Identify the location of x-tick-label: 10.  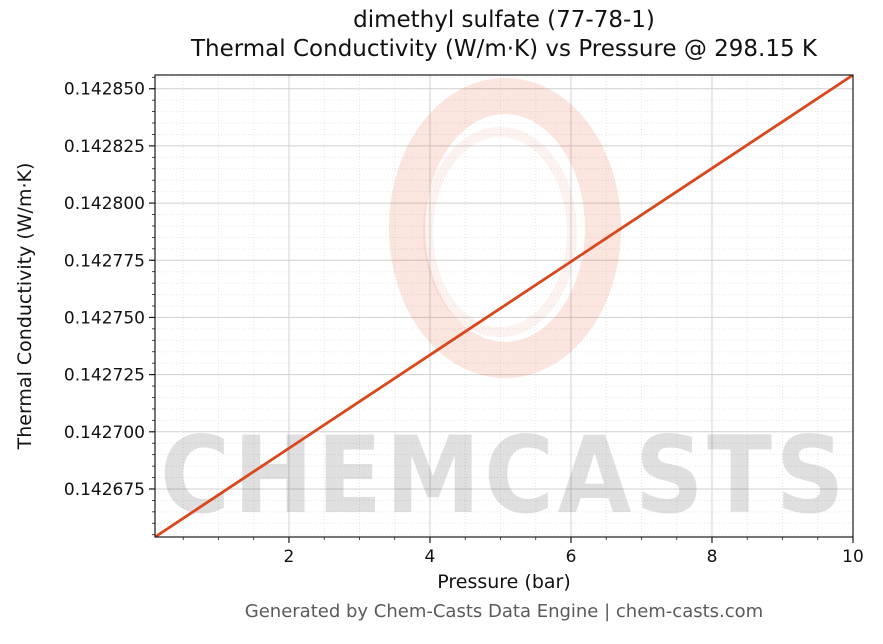
(853, 557).